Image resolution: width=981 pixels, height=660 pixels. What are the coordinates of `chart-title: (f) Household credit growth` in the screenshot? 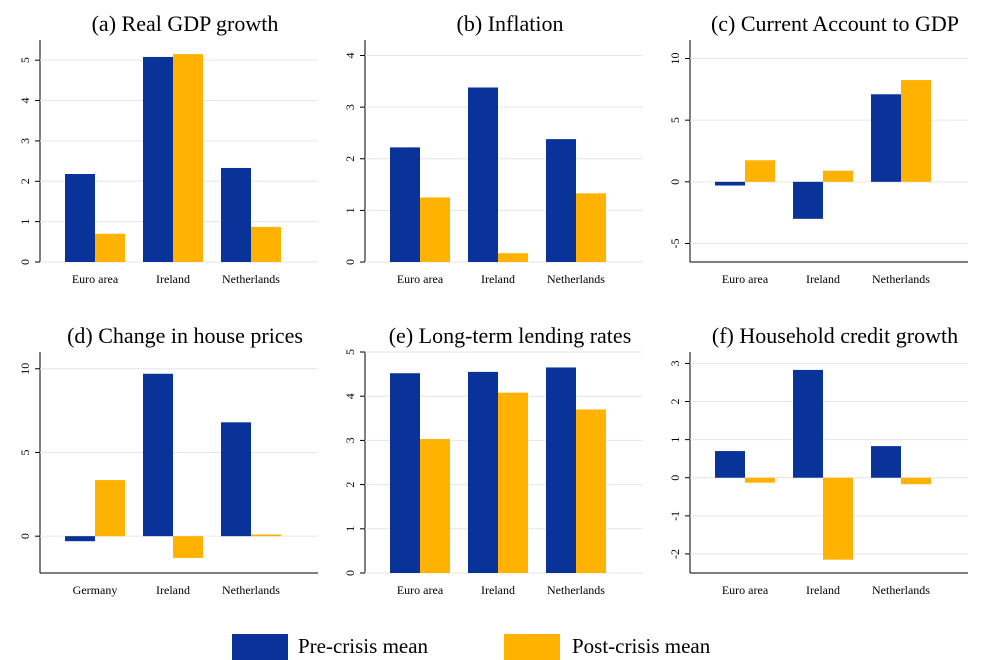 It's located at (835, 335).